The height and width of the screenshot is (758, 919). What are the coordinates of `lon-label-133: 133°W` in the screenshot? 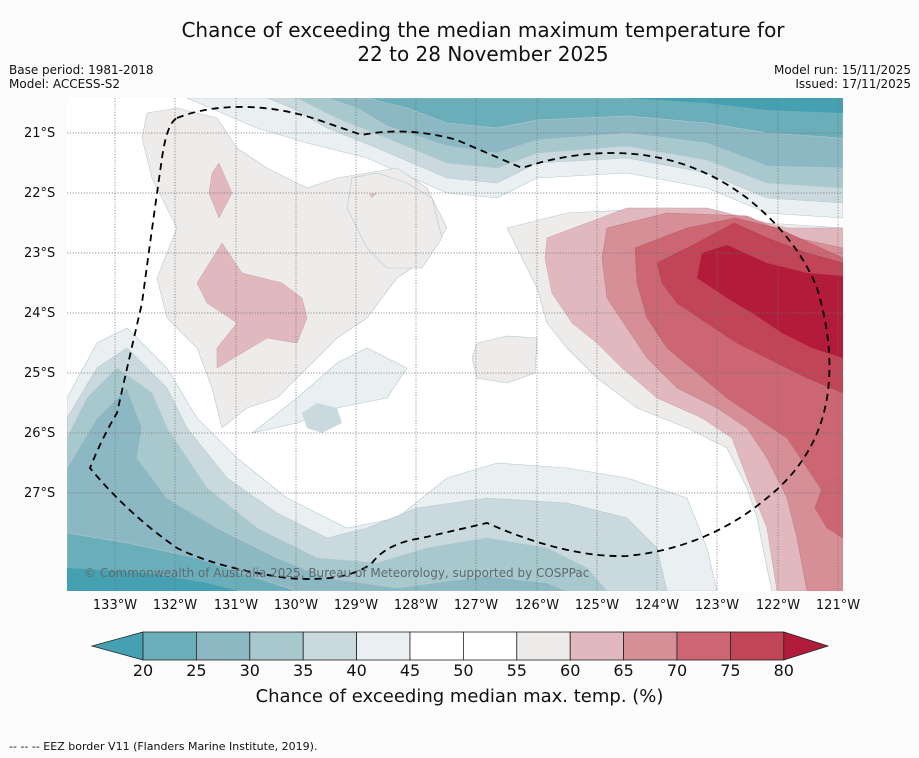 It's located at (115, 605).